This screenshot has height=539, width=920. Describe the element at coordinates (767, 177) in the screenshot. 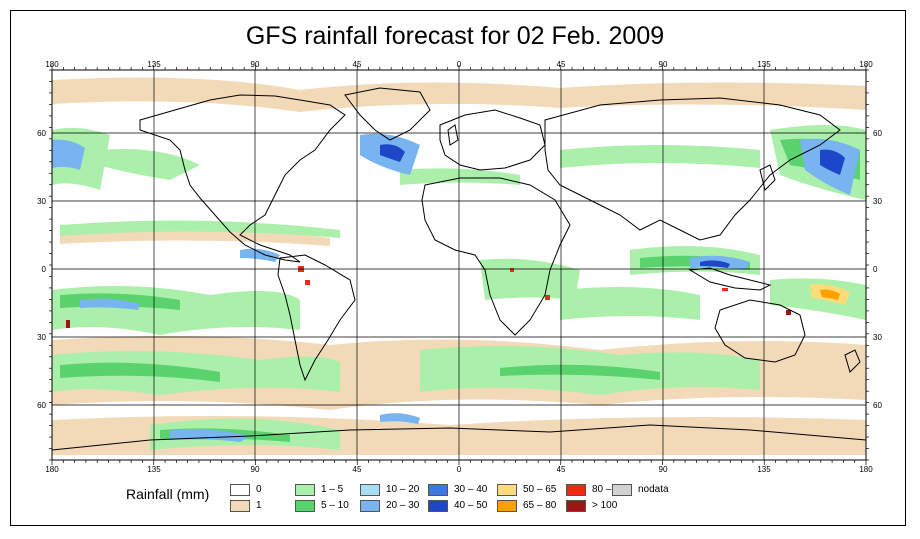

I see `japan` at that location.